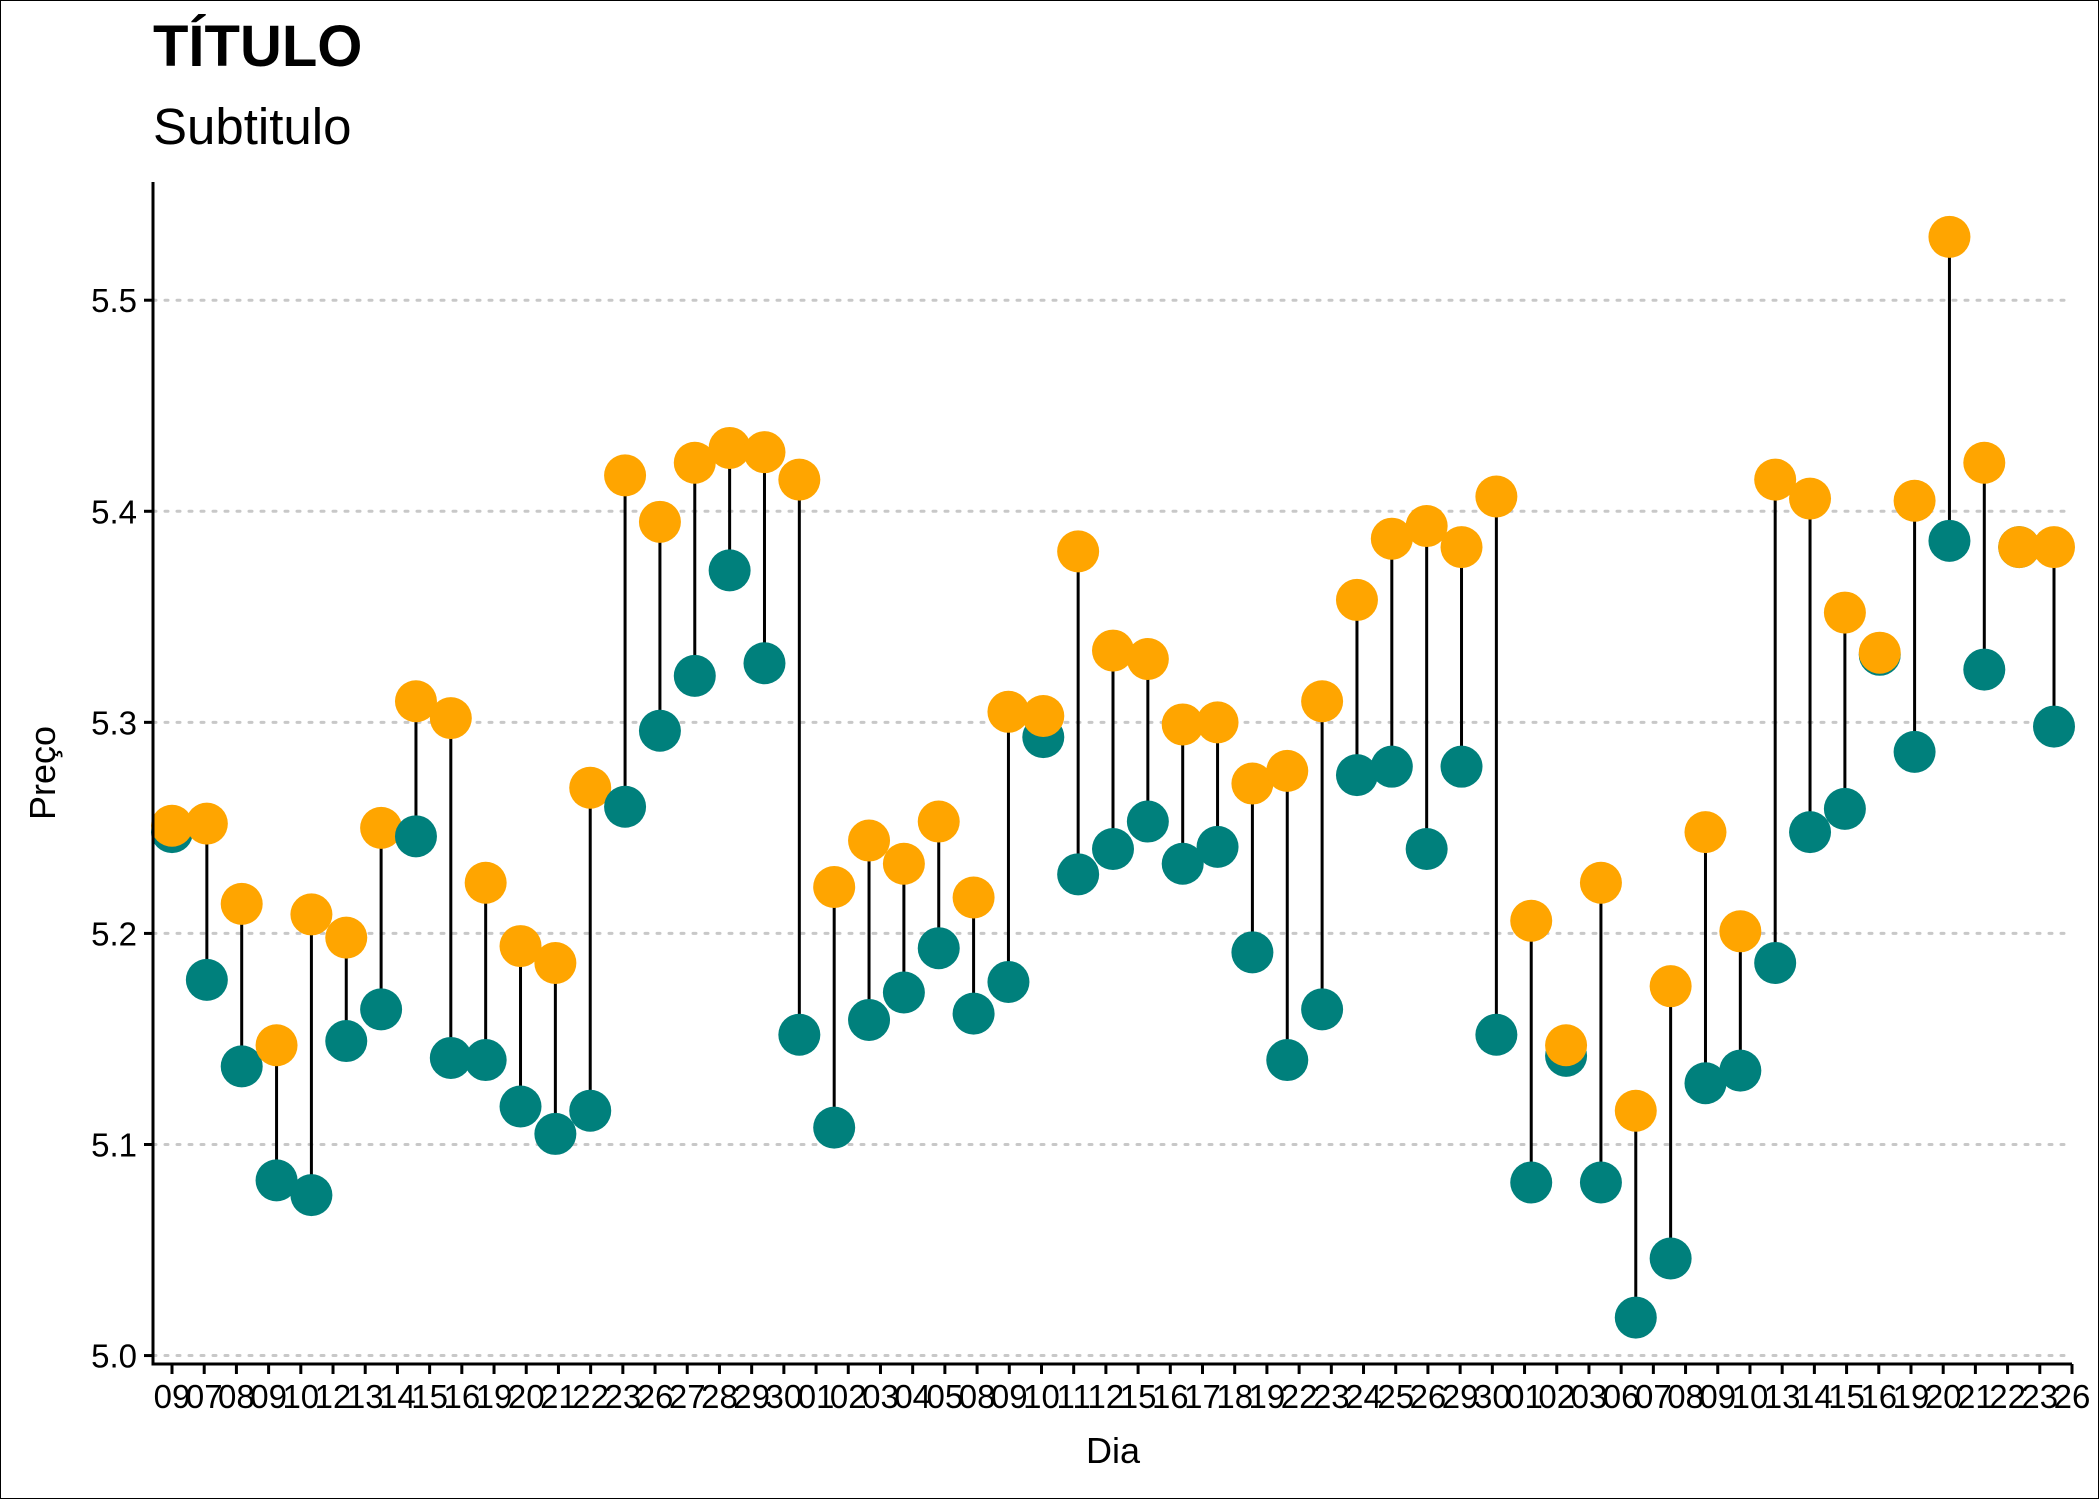 This screenshot has width=2099, height=1499. Describe the element at coordinates (687, 1396) in the screenshot. I see `x-tick-label: 27` at that location.